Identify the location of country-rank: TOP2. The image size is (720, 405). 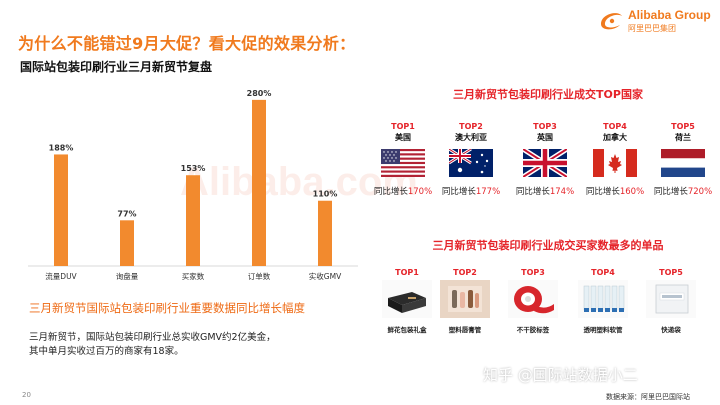
(471, 126).